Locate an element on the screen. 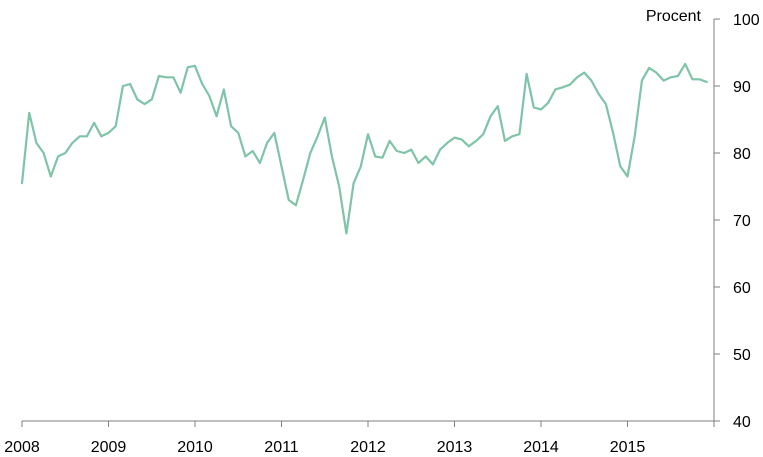 The height and width of the screenshot is (457, 763). x-axis: 2008 2009 2010 2011 2012 2013 2014 2015 is located at coordinates (359, 438).